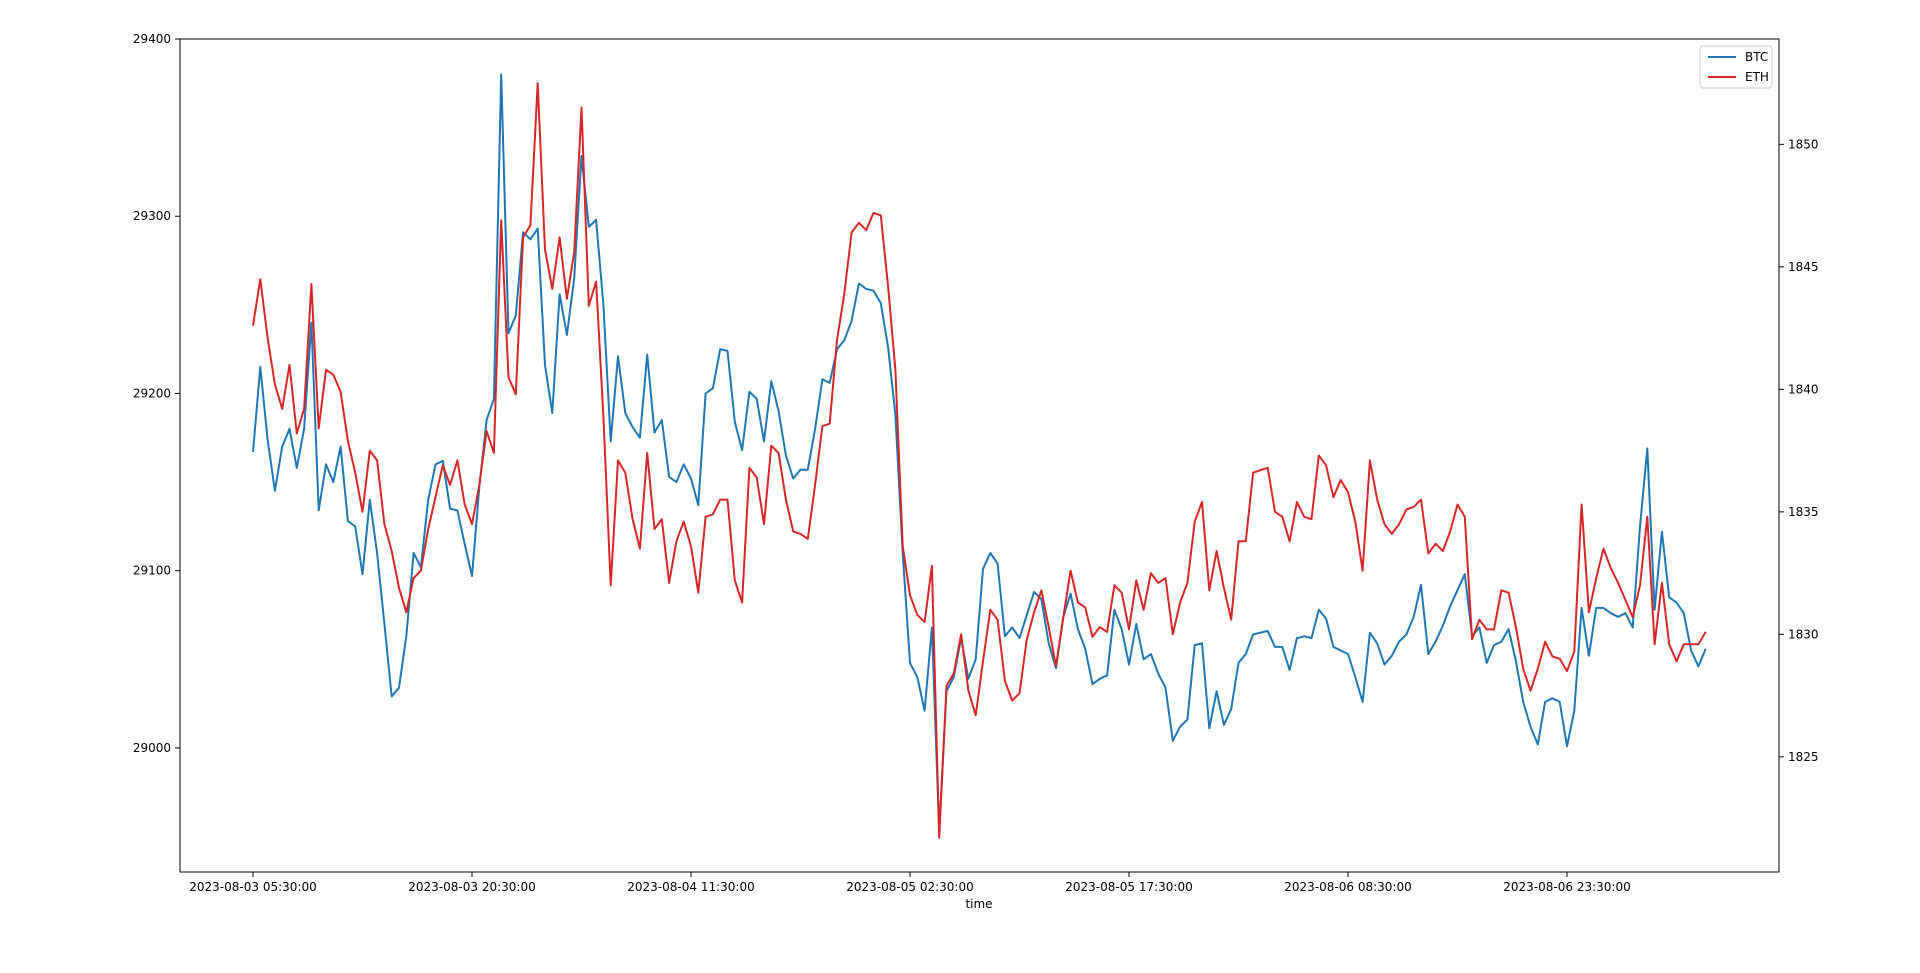 The width and height of the screenshot is (1920, 973). What do you see at coordinates (1757, 77) in the screenshot?
I see `legend-label-eth: ETH` at bounding box center [1757, 77].